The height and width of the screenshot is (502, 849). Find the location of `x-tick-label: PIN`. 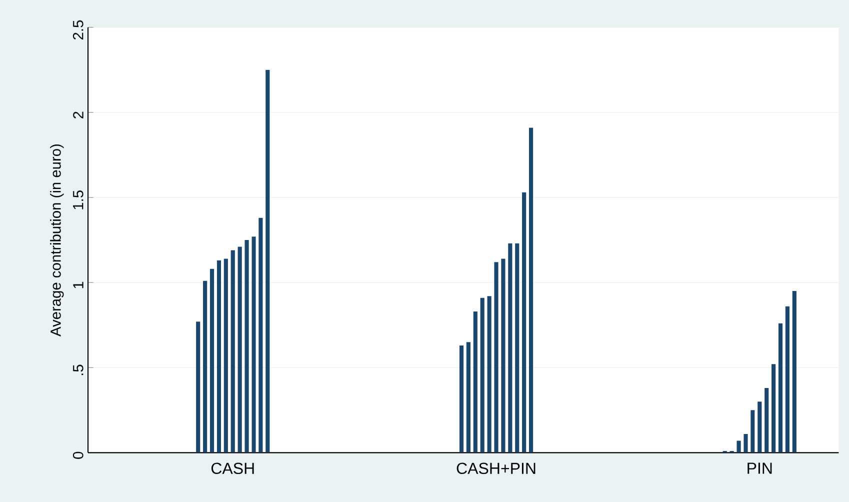

x-tick-label: PIN is located at coordinates (760, 468).